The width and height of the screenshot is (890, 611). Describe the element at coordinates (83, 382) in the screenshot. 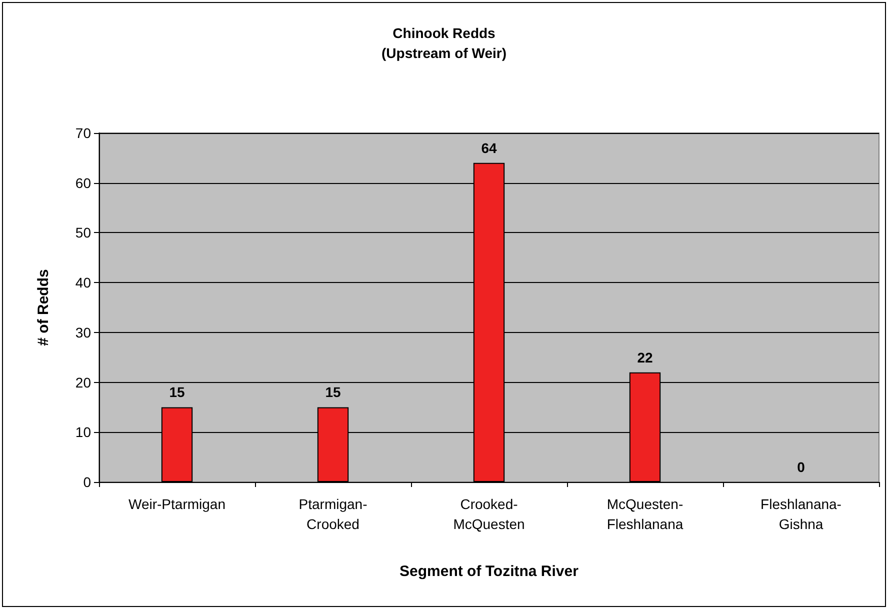

I see `y-tick-label: 20` at that location.